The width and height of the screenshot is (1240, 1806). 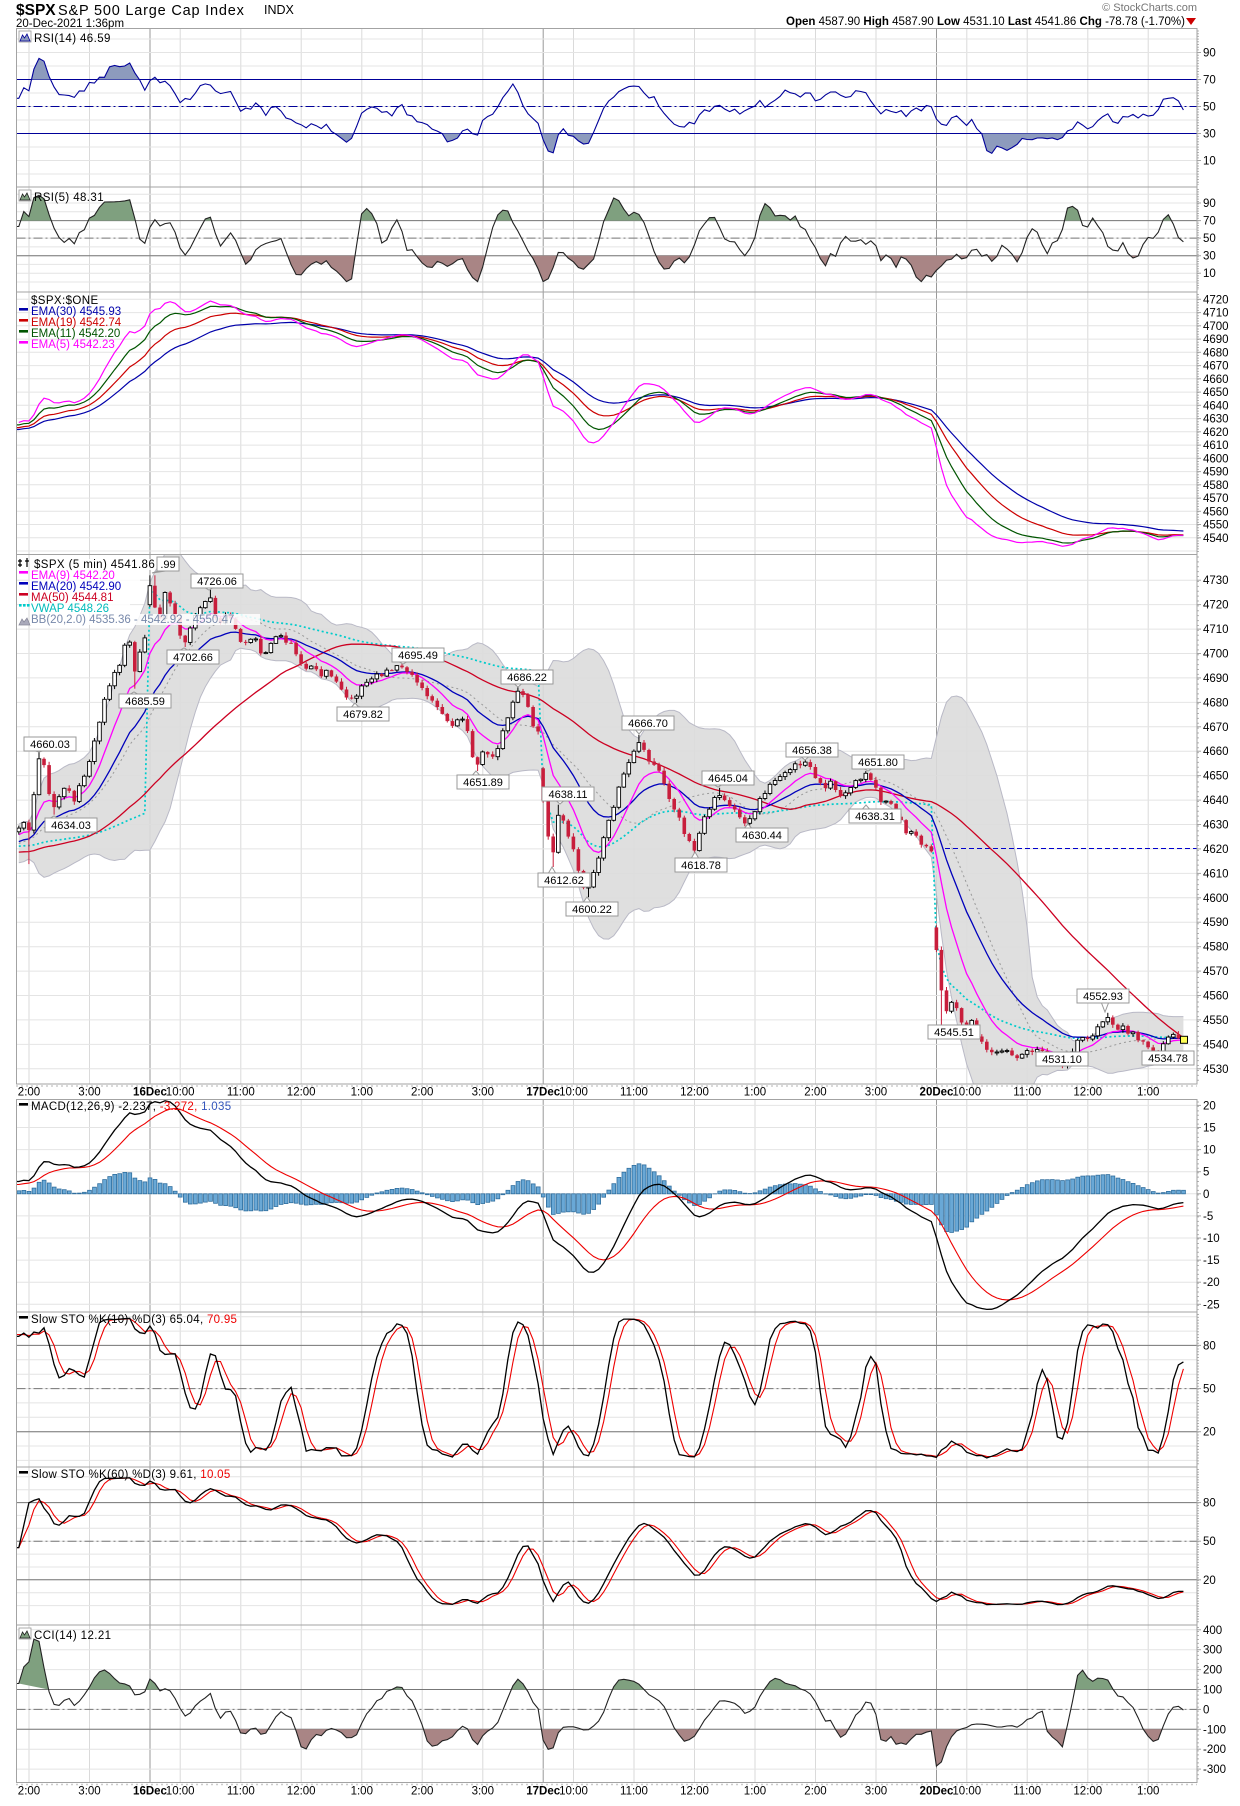 What do you see at coordinates (1206, 1195) in the screenshot?
I see `svg-text: 0` at bounding box center [1206, 1195].